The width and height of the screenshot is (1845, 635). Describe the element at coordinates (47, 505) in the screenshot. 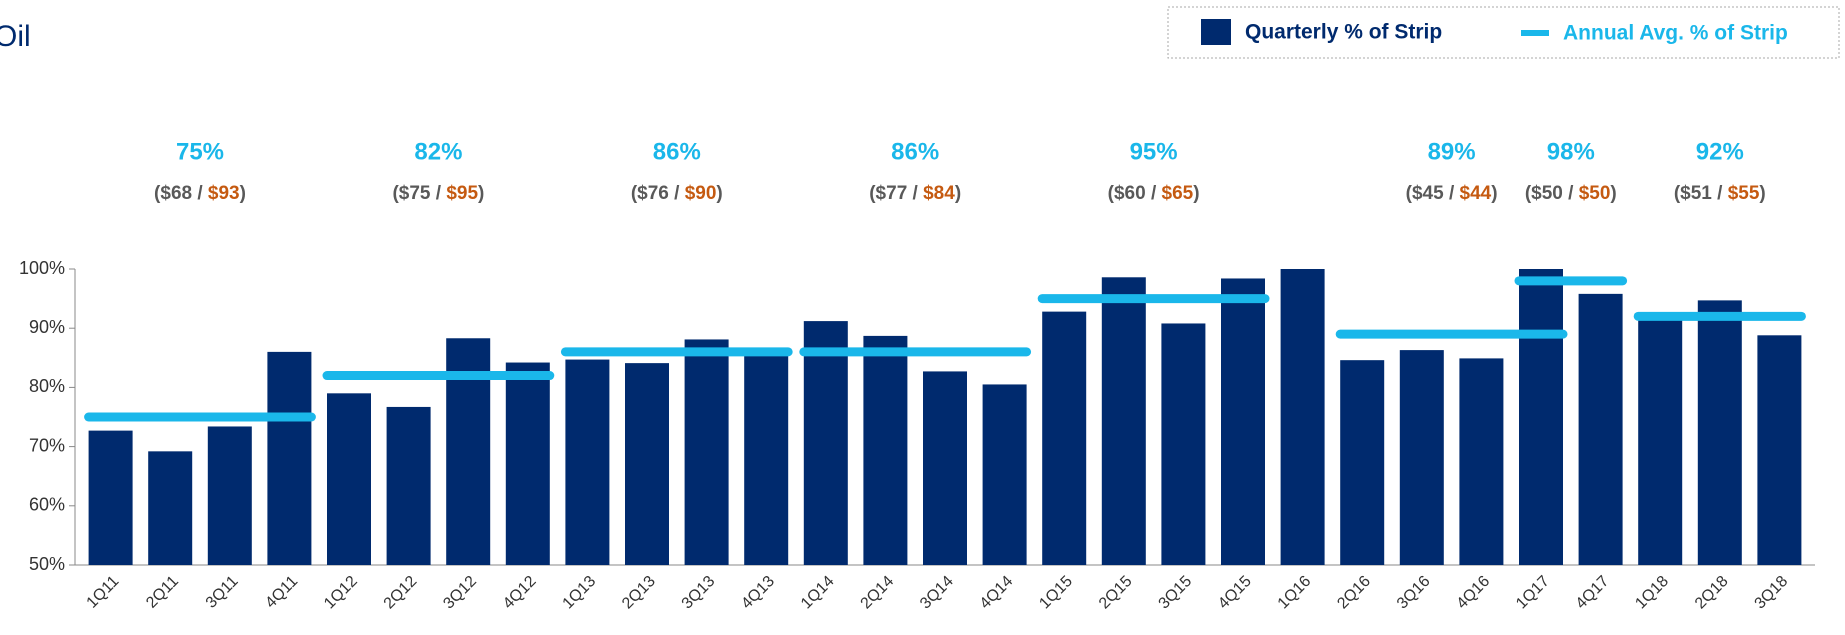

I see `y-tick-label: 60%` at that location.